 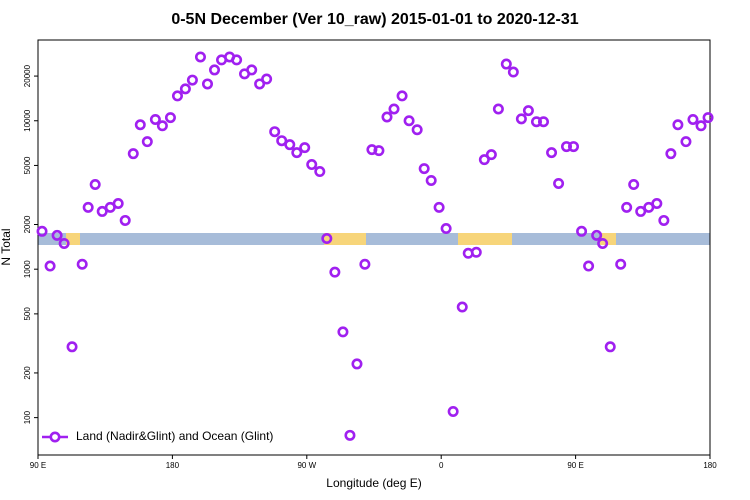 I want to click on y-tick-label: 2000, so click(x=27, y=224).